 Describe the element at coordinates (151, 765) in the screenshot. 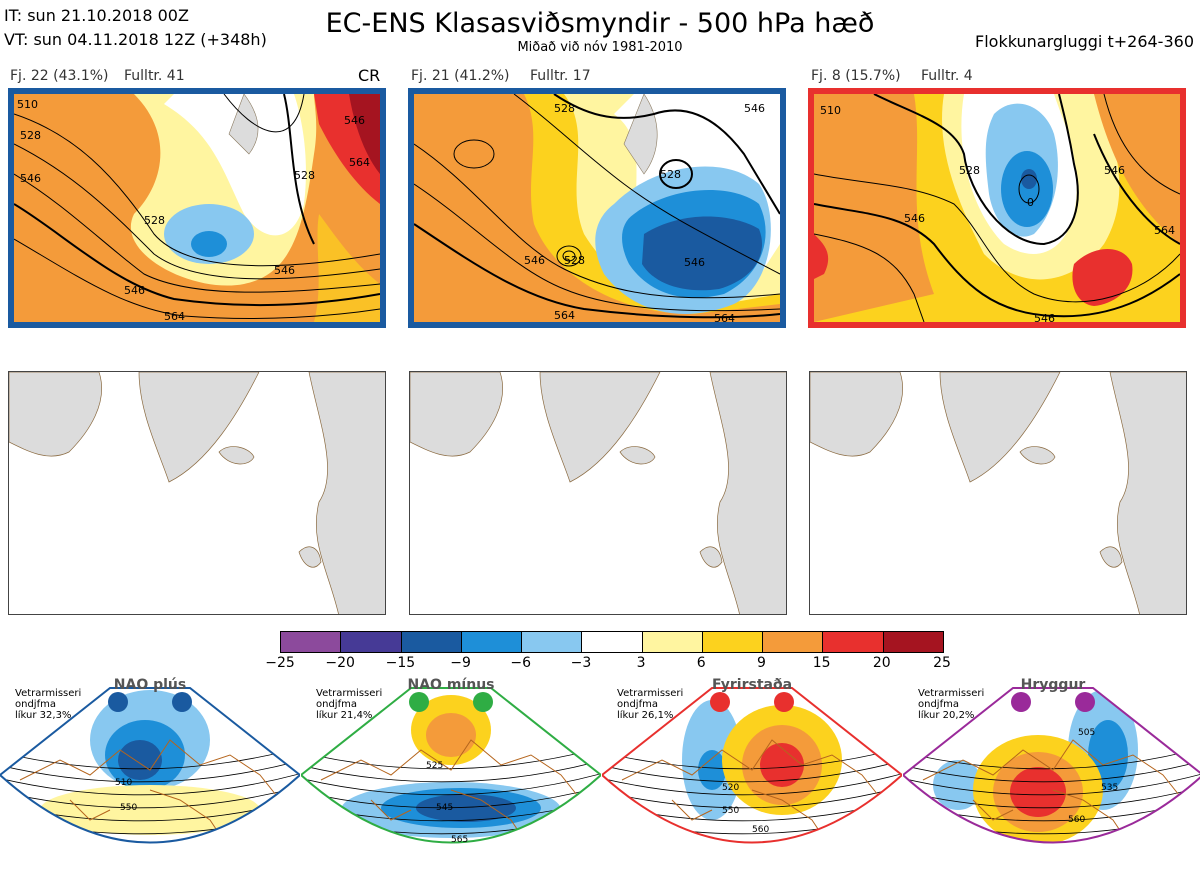

I see `regime-map: 510 550` at that location.